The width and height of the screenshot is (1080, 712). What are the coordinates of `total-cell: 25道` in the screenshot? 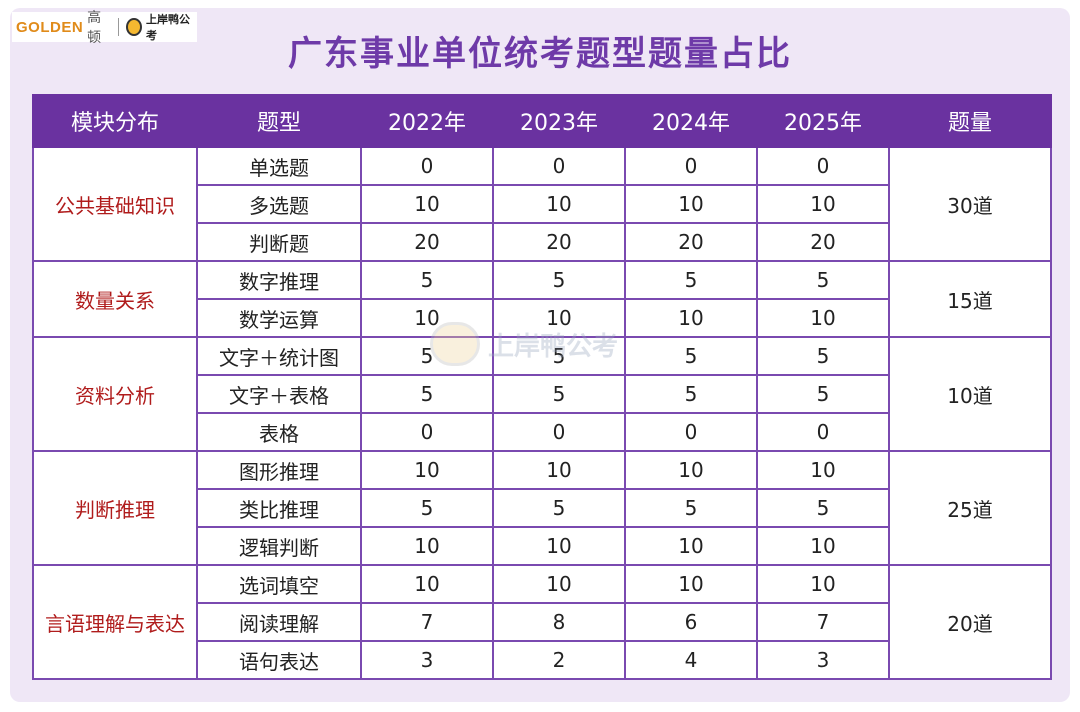 It's located at (970, 508).